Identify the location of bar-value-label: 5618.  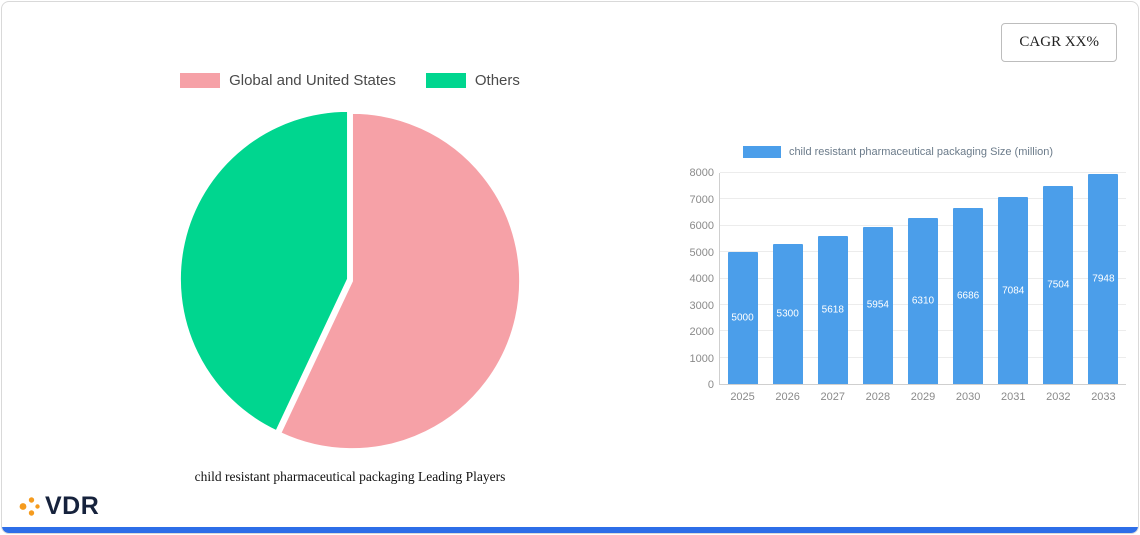
(832, 310).